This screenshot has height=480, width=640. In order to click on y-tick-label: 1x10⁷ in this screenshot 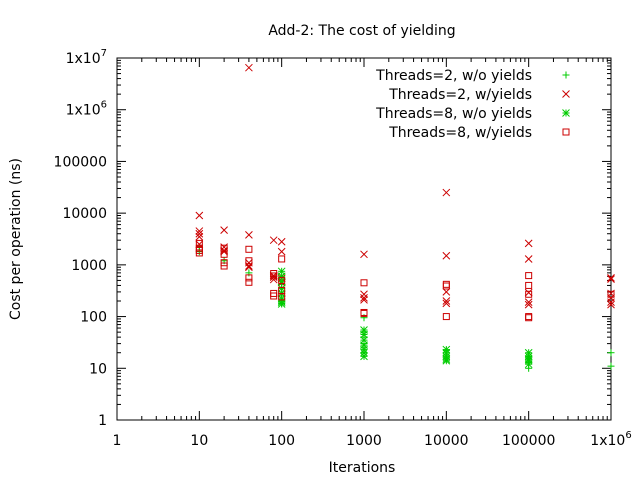, I will do `click(86, 57)`.